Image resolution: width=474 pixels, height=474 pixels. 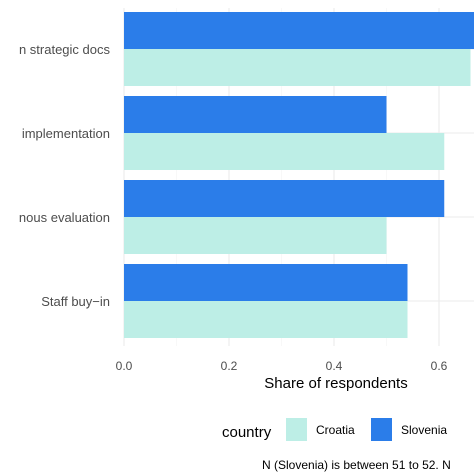 I want to click on legend-title: country, so click(x=247, y=432).